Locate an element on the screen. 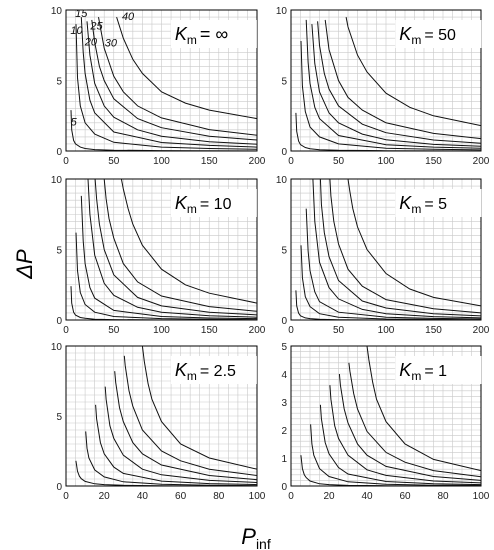 The image size is (494, 550). curve-label-40: 40 is located at coordinates (128, 17).